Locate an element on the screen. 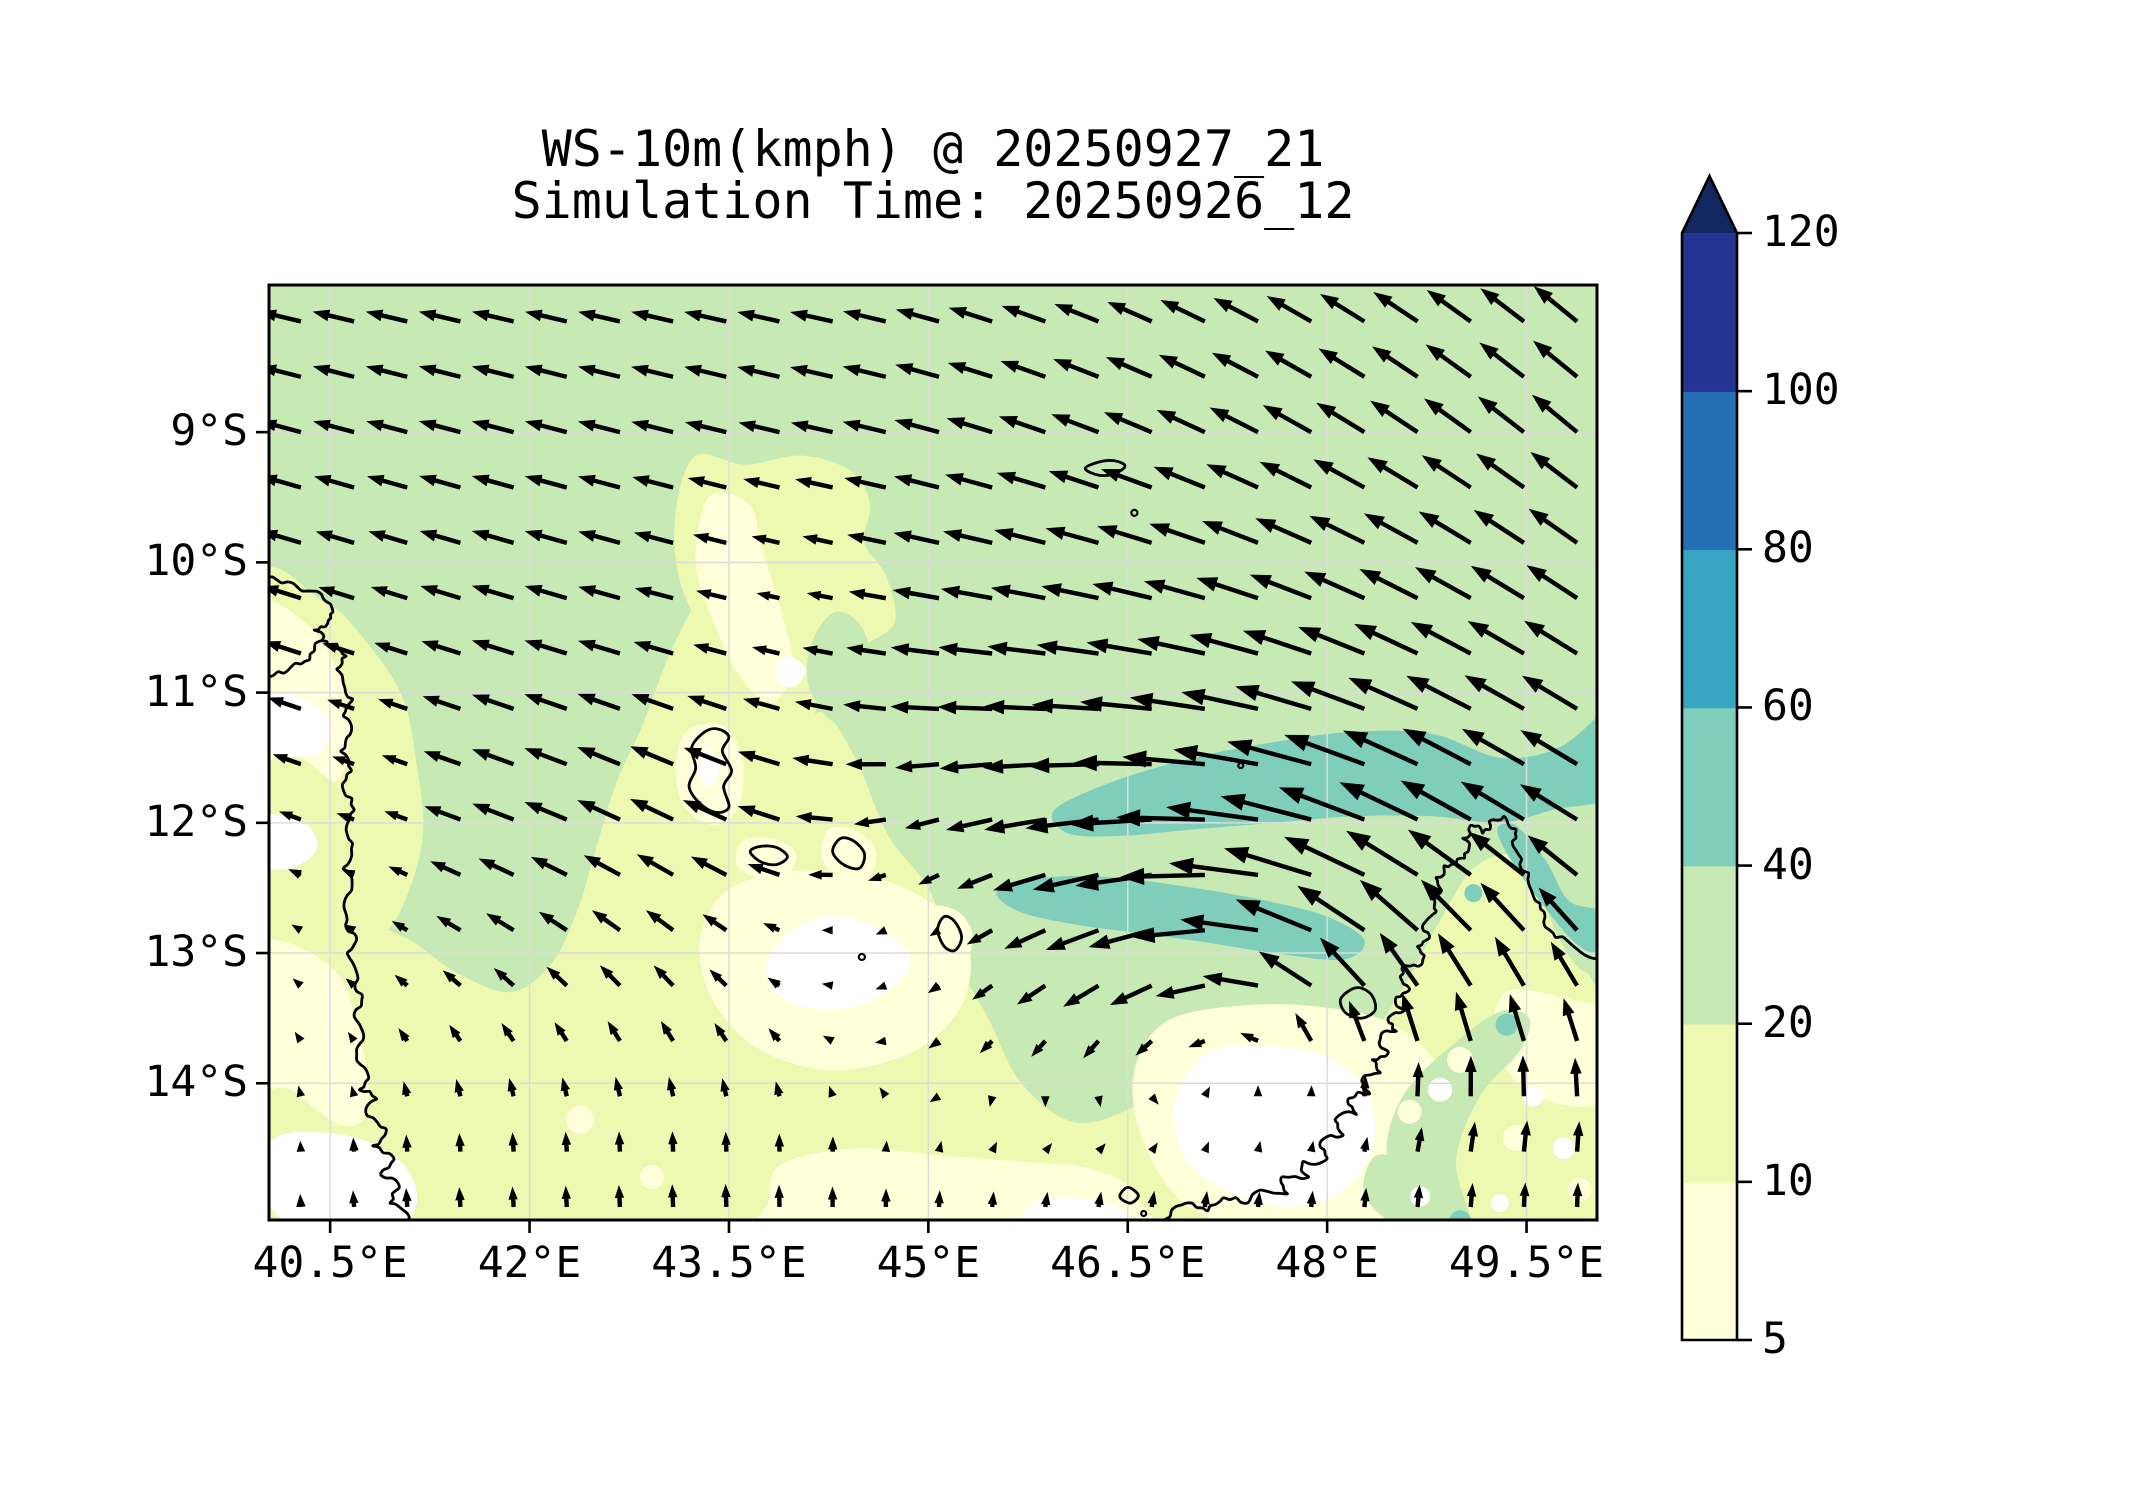  coastline-africa-inlet is located at coordinates (296, 659).